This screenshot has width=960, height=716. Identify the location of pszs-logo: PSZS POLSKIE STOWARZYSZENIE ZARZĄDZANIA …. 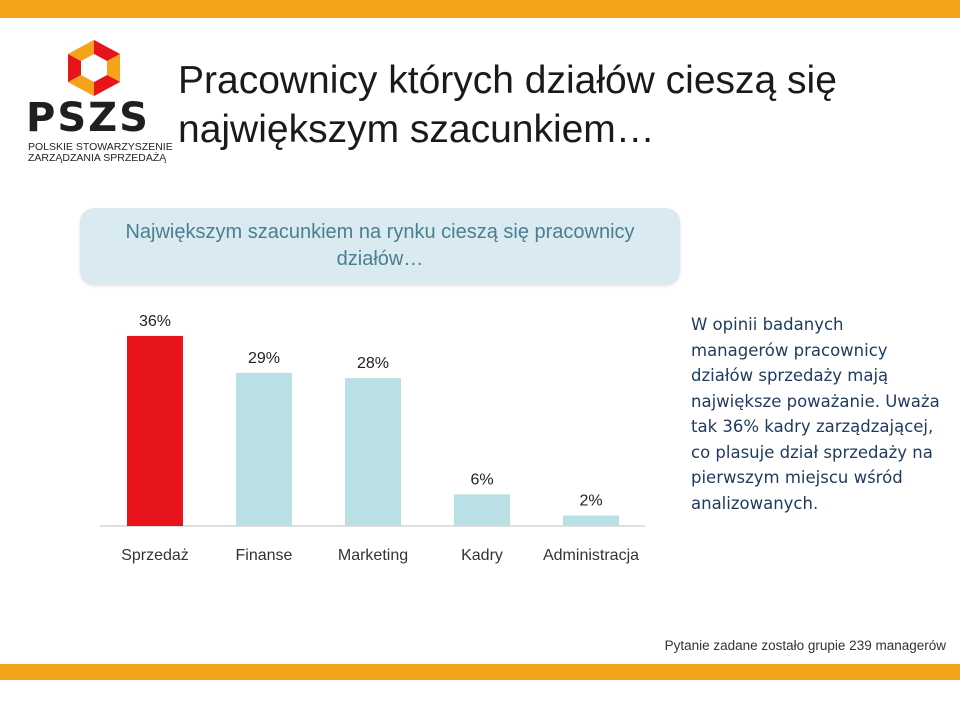
(98, 102).